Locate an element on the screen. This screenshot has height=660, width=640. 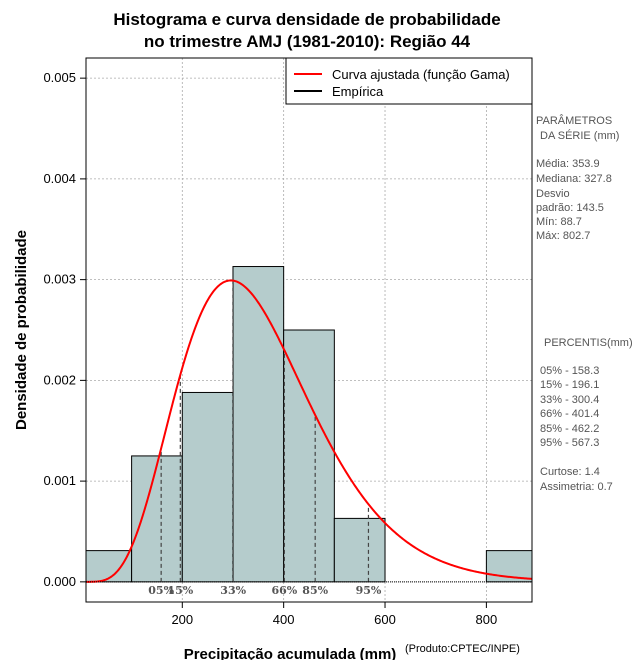
x-tick-label-3: 800 is located at coordinates (487, 619).